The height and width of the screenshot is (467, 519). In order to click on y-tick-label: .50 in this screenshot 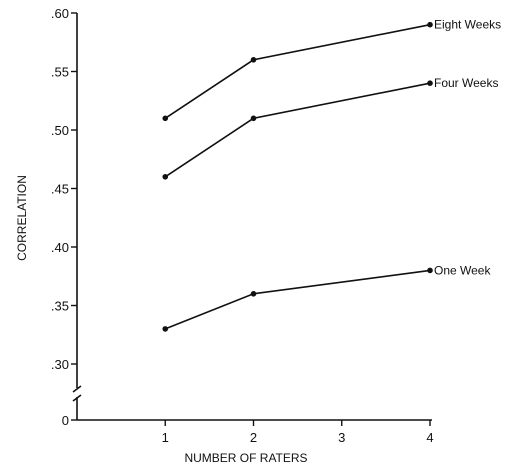, I will do `click(60, 130)`.